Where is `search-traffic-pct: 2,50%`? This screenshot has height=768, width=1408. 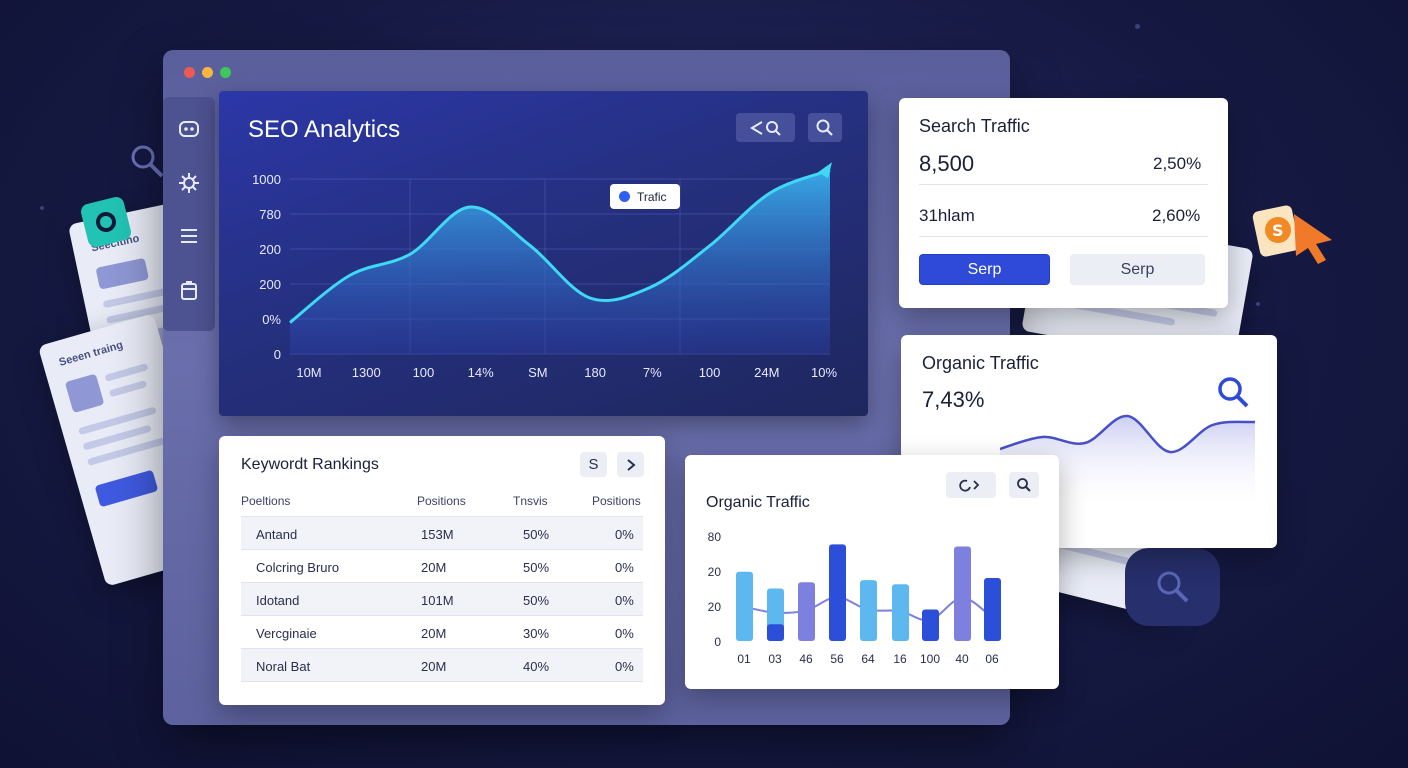
search-traffic-pct: 2,50% is located at coordinates (1177, 163).